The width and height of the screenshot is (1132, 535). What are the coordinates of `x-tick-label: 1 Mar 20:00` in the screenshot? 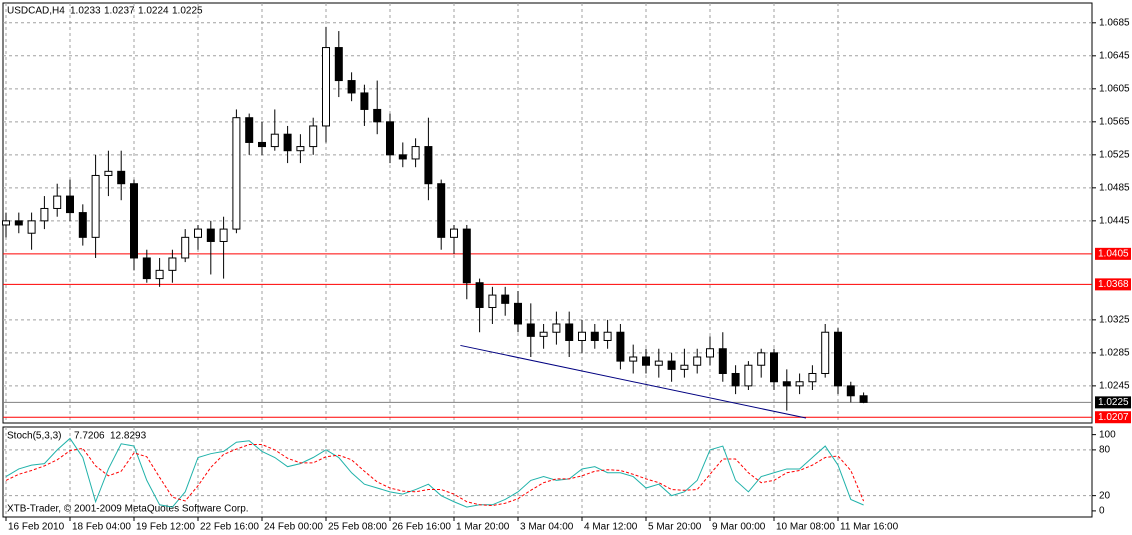 It's located at (483, 527).